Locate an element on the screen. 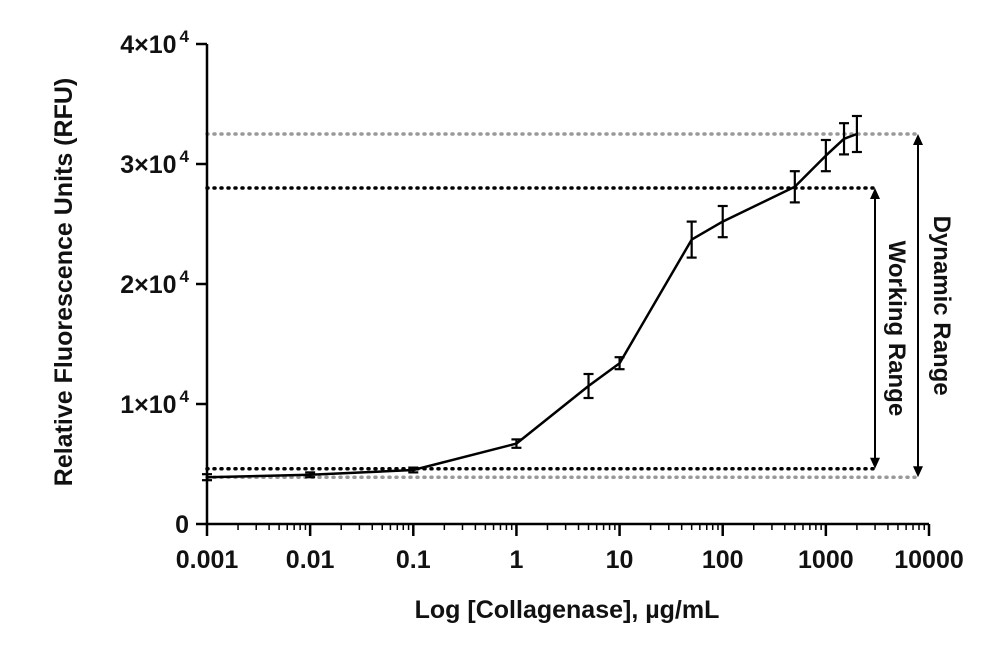 Image resolution: width=1000 pixels, height=648 pixels. y-tick-label: 1×10 4 is located at coordinates (154, 403).